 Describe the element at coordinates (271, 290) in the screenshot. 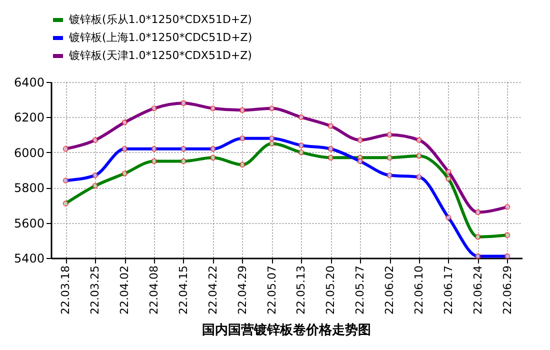

I see `x-tick-label: 22.05.07` at that location.